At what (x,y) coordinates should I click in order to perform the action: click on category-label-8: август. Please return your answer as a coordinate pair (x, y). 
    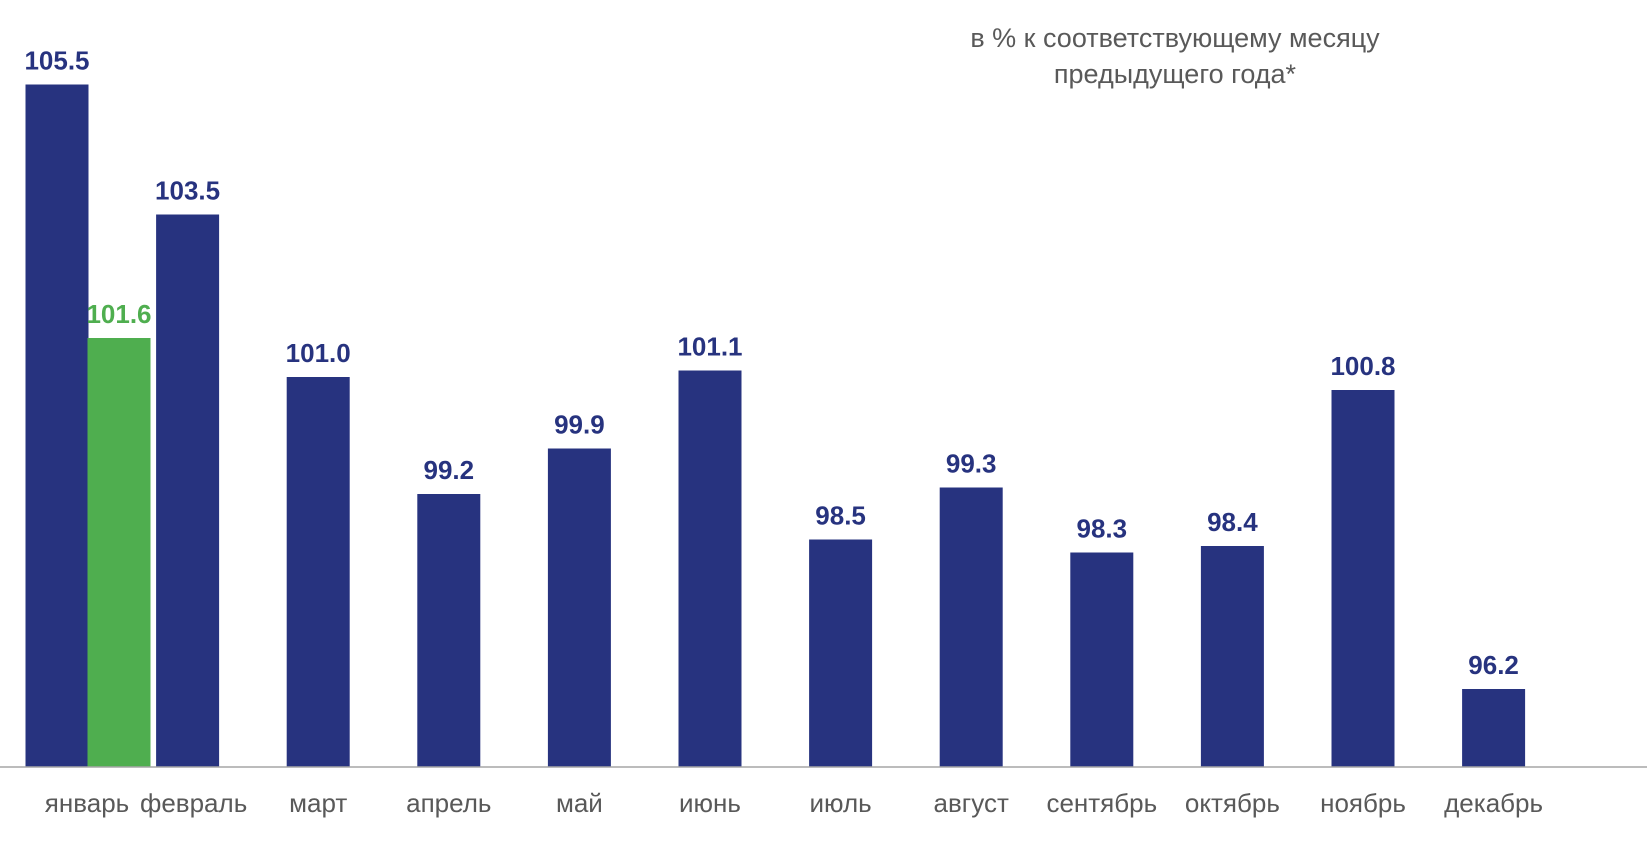
    Looking at the image, I should click on (971, 803).